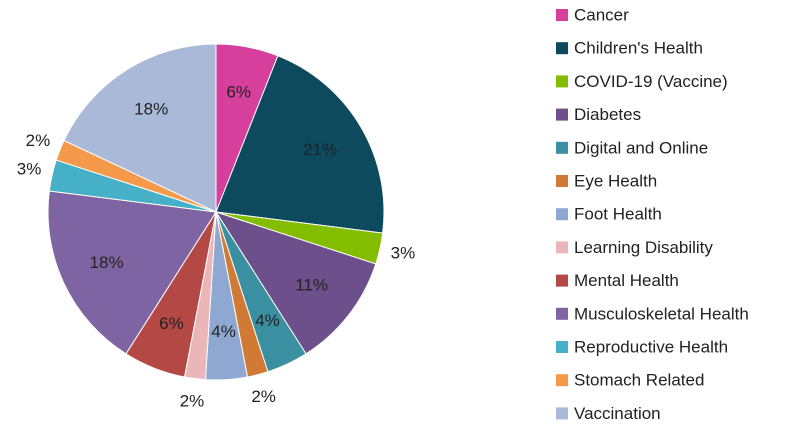 The height and width of the screenshot is (425, 803). Describe the element at coordinates (651, 81) in the screenshot. I see `legend-label: COVID-19 (Vaccine)` at that location.